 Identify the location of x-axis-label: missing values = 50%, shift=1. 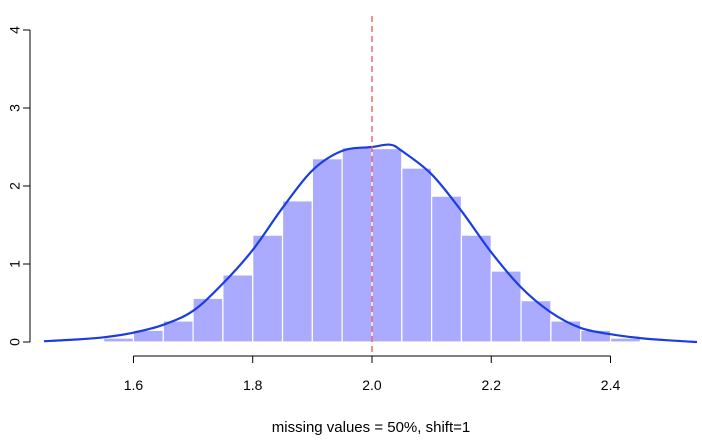
(371, 427).